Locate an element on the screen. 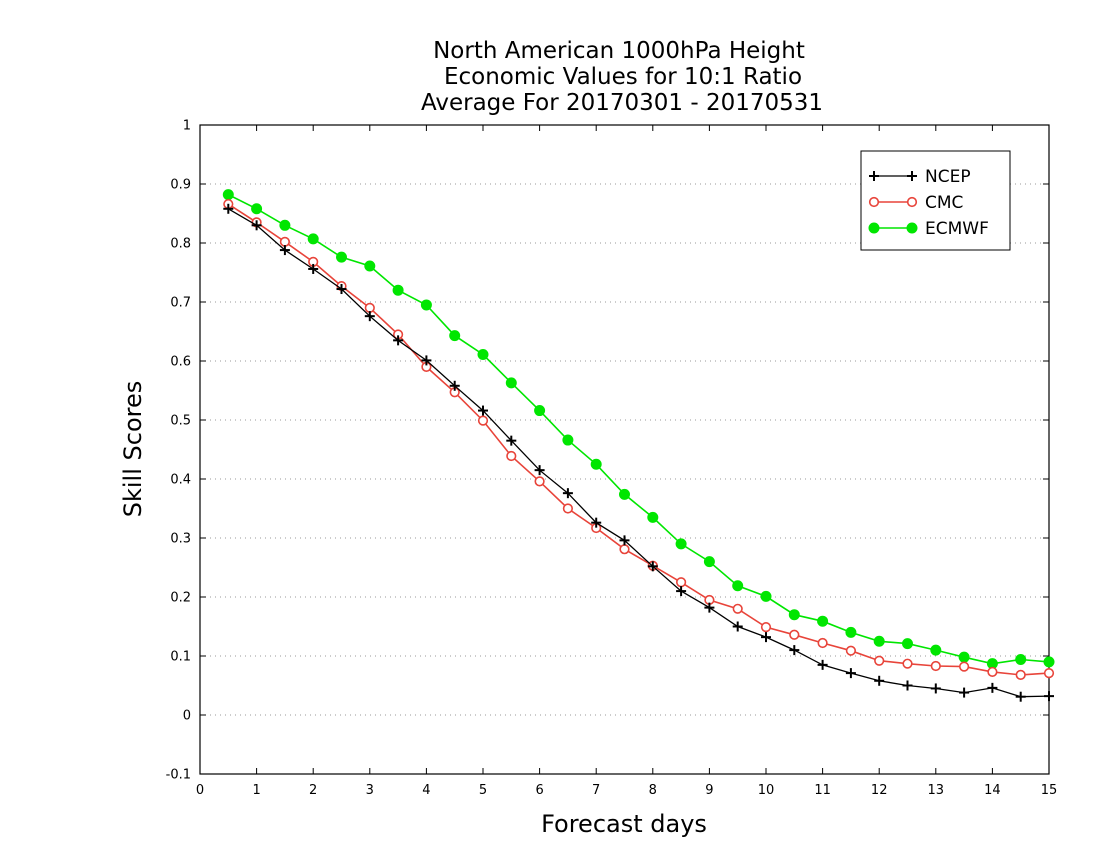 This screenshot has height=850, width=1100. y-tick-label: 0.2 is located at coordinates (180, 598).